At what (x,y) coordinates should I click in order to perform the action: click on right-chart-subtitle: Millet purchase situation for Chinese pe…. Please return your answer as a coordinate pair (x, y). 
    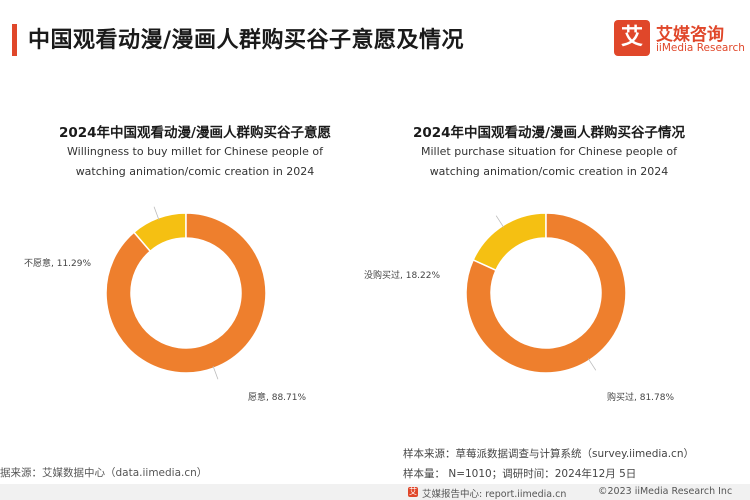
    Looking at the image, I should click on (549, 162).